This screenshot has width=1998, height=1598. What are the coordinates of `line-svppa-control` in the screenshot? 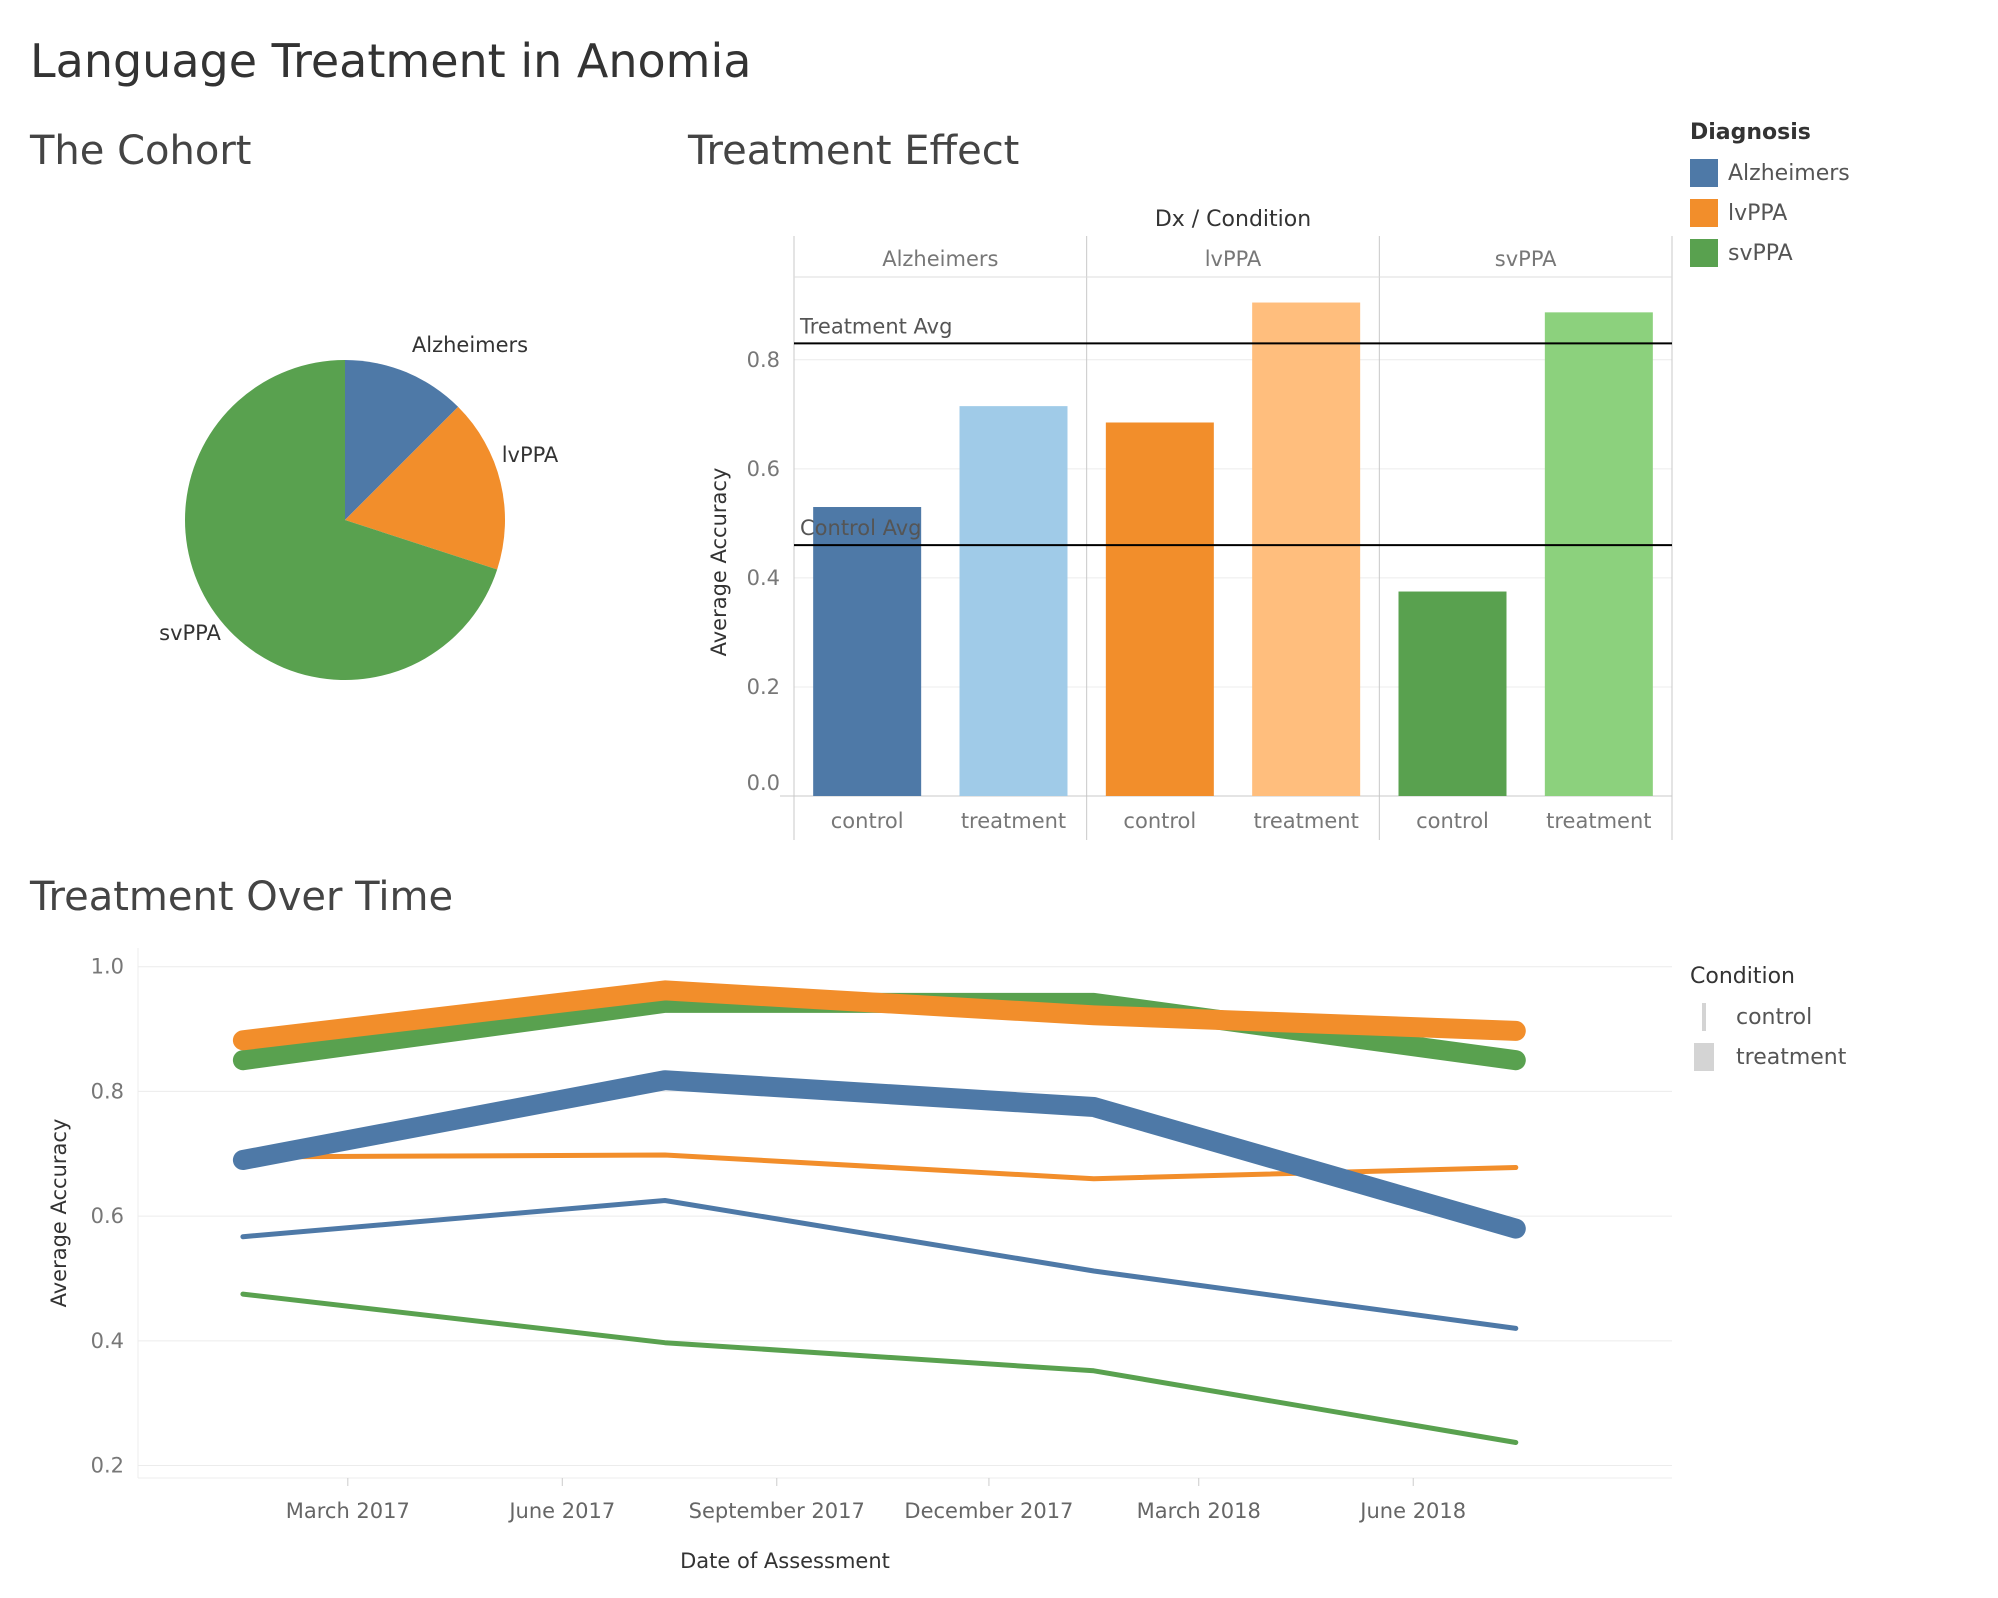 It's located at (879, 1368).